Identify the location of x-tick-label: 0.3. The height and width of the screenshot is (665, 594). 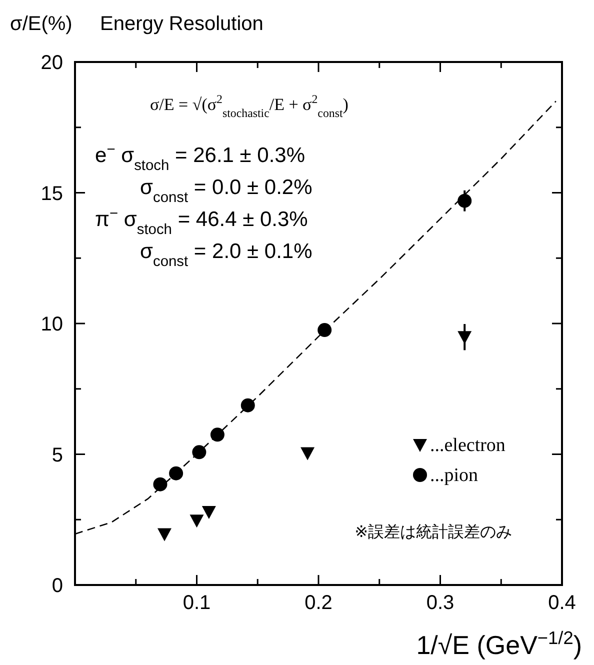
(440, 603).